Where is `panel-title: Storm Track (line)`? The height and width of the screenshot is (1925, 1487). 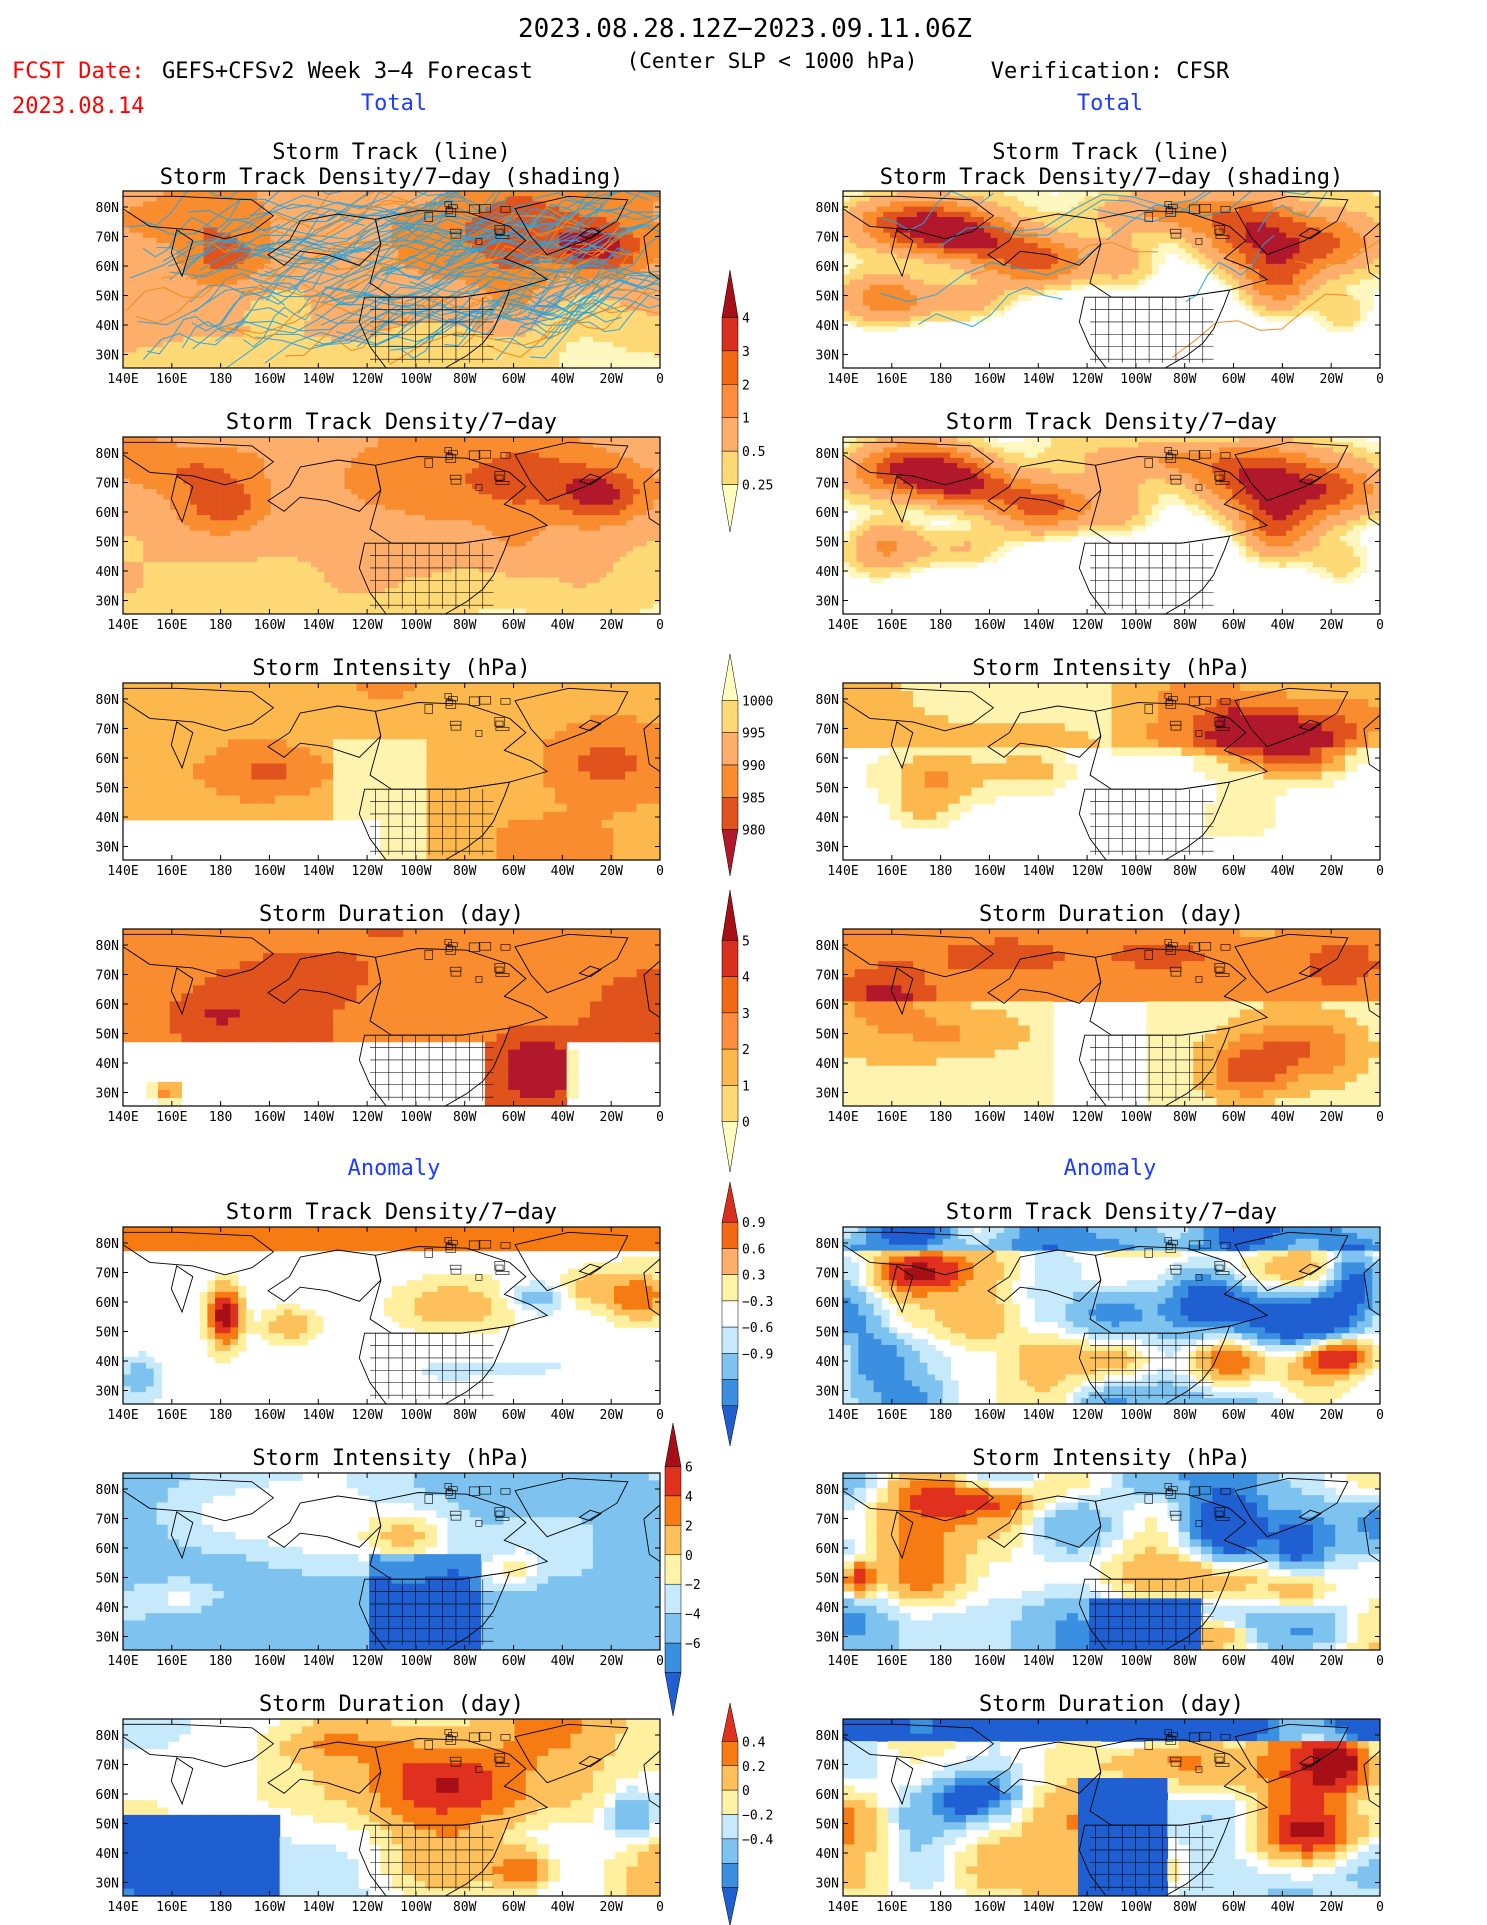
panel-title: Storm Track (line) is located at coordinates (1111, 152).